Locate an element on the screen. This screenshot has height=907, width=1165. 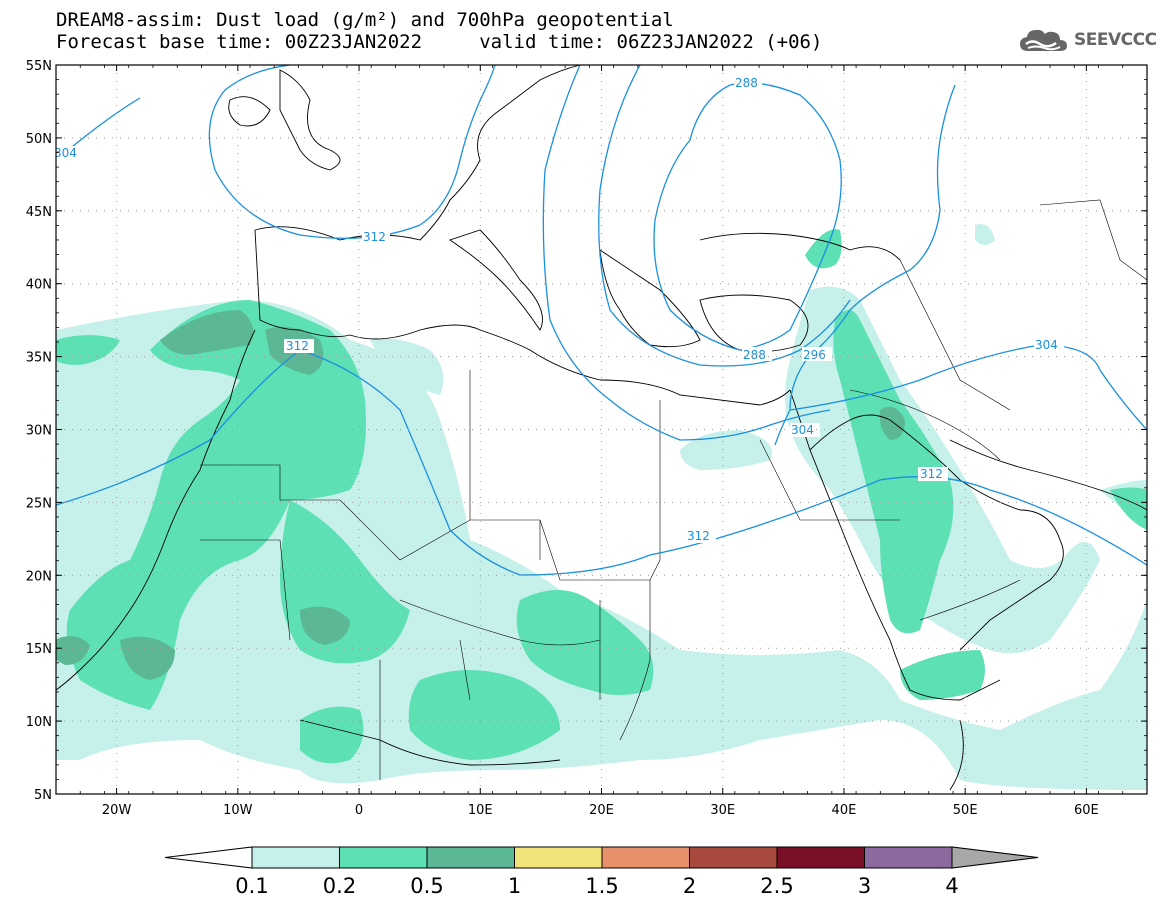
lat-label: 45N is located at coordinates (39, 212).